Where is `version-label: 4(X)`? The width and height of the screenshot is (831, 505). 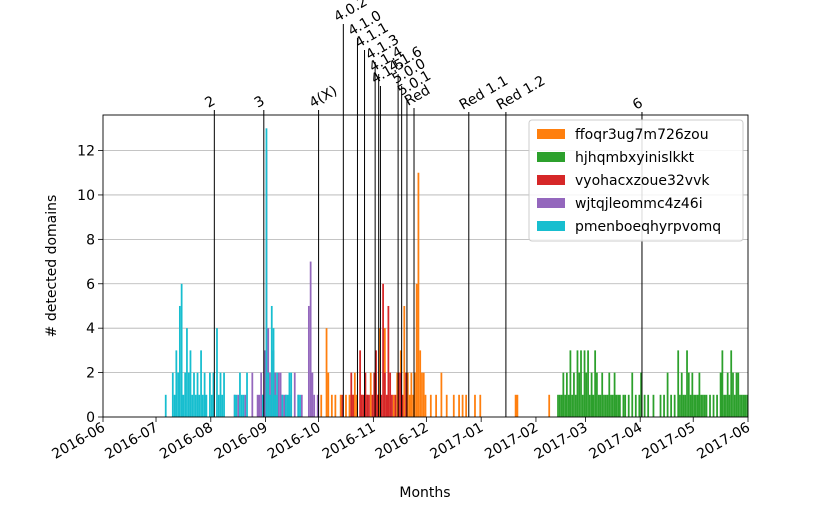
version-label: 4(X) is located at coordinates (323, 97).